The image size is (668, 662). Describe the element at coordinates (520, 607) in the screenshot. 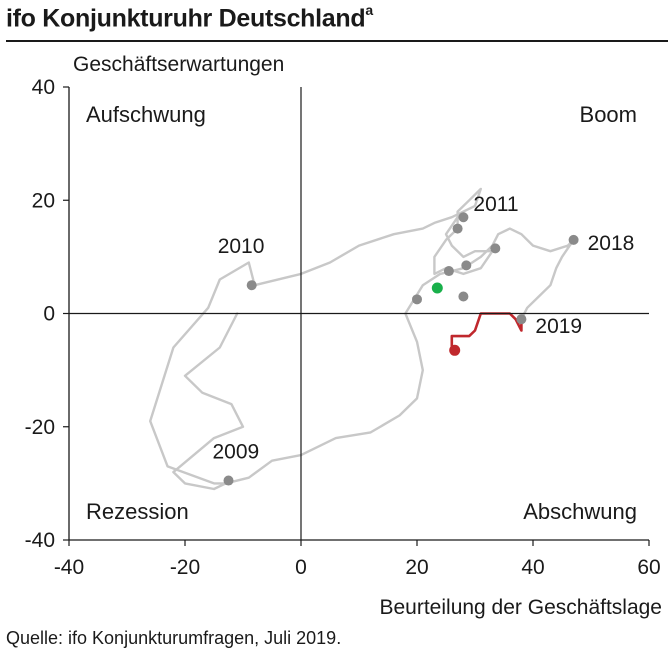

I see `x-axis-label: Beurteilung der Geschäftslage` at that location.